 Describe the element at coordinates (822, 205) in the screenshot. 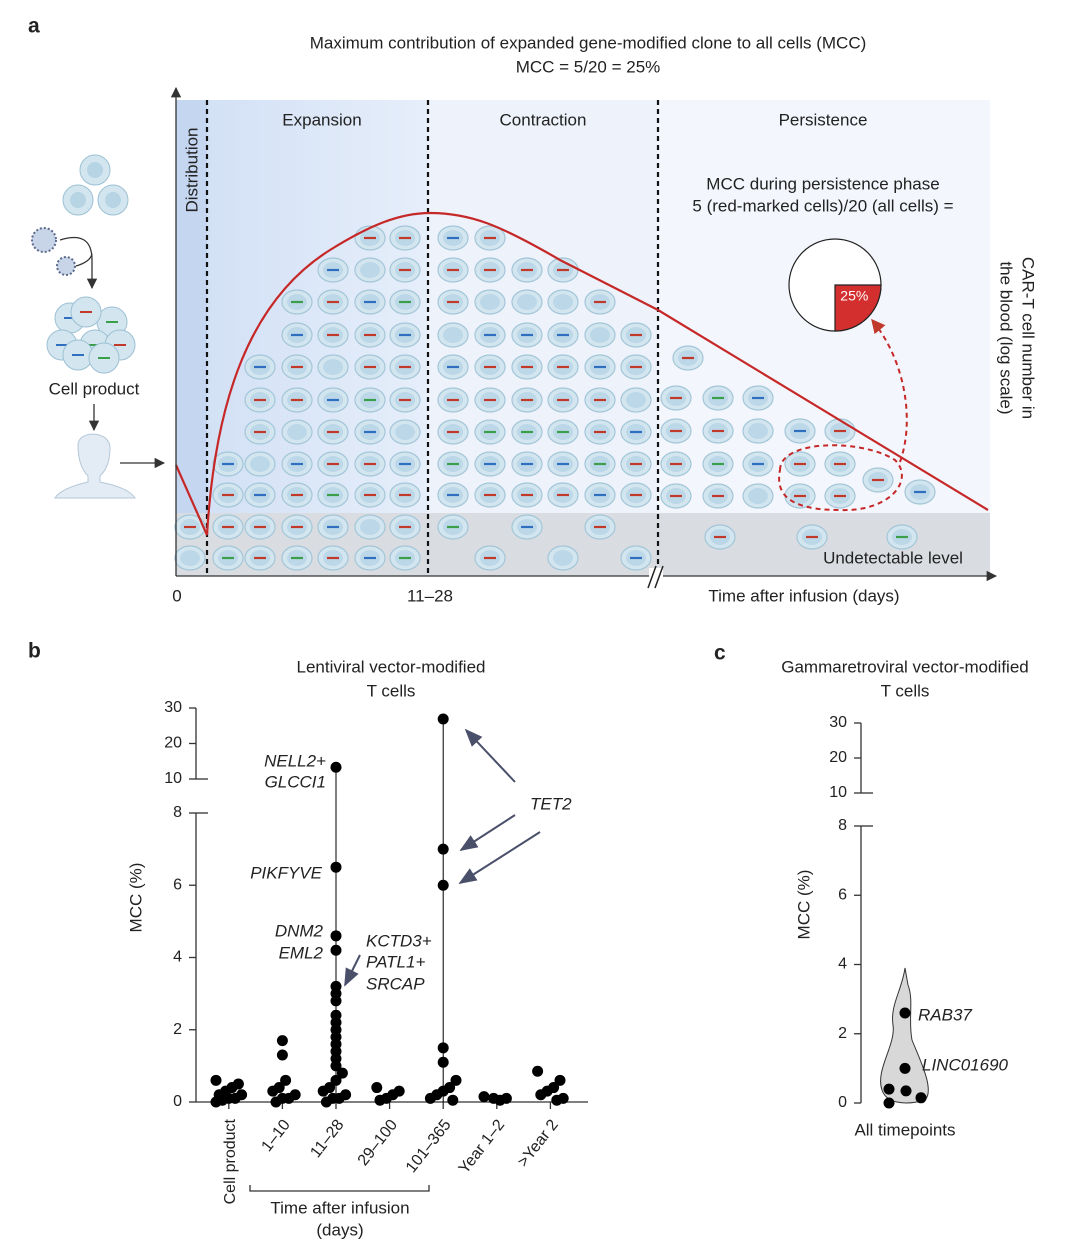

I see `note: 5 (red-marked cells)/20 (all cells) =` at that location.